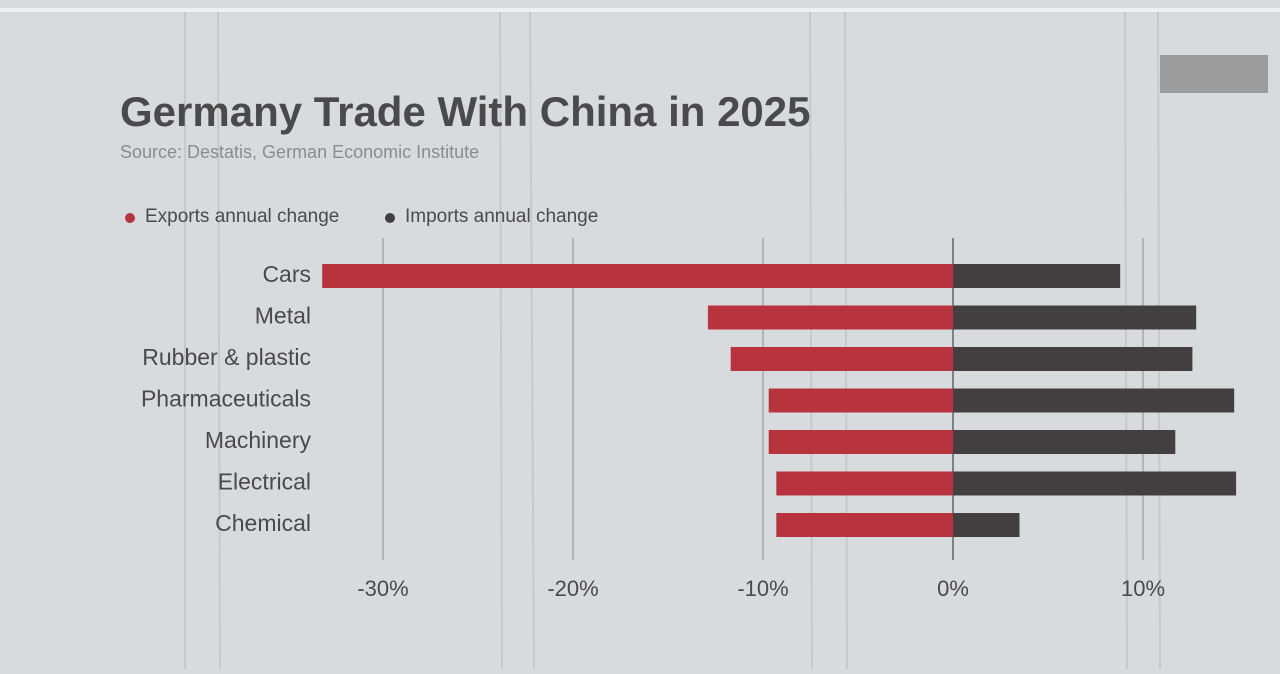 This screenshot has height=674, width=1280. What do you see at coordinates (1143, 588) in the screenshot?
I see `x-tick-label: 10%` at bounding box center [1143, 588].